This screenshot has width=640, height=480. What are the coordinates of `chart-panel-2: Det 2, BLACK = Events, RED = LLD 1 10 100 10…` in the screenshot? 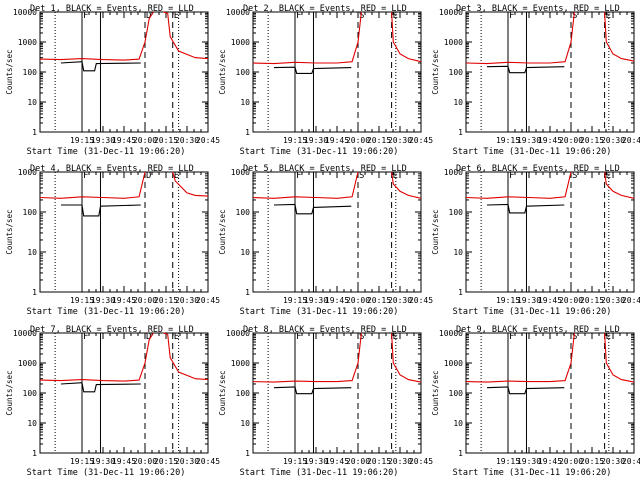 It's located at (325, 80).